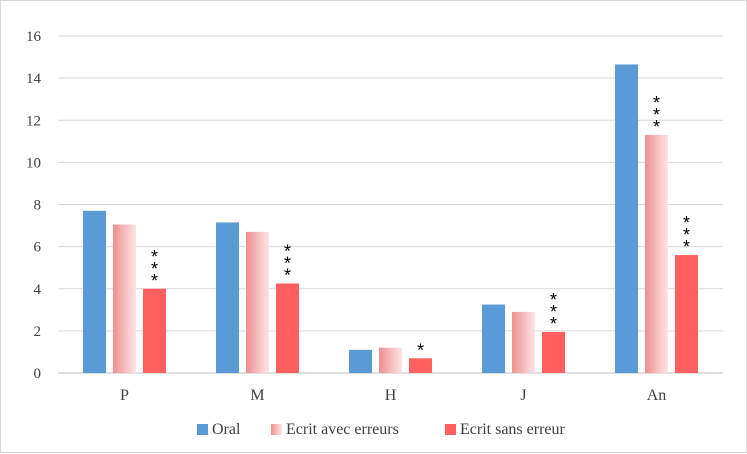 Image resolution: width=747 pixels, height=454 pixels. What do you see at coordinates (390, 360) in the screenshot?
I see `bar-ecrit-avec-erreurs-h` at bounding box center [390, 360].